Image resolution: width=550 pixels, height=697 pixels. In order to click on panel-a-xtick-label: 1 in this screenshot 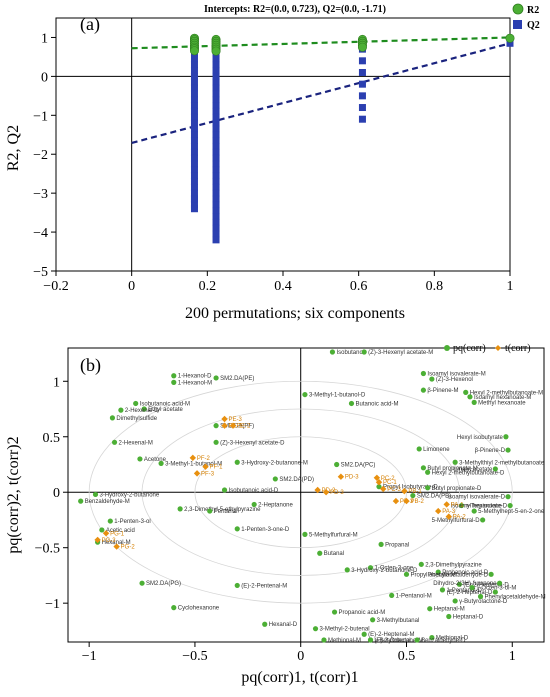, I will do `click(510, 286)`.